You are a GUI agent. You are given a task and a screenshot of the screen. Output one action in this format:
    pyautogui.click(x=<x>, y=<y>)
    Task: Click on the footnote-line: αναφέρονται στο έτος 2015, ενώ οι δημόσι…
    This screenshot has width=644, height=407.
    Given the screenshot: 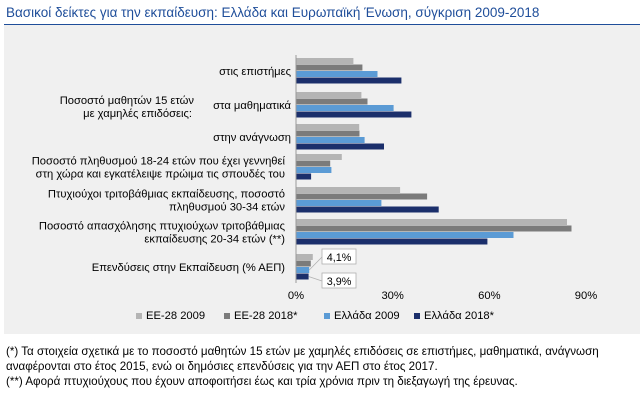 What is the action you would take?
    pyautogui.click(x=222, y=366)
    